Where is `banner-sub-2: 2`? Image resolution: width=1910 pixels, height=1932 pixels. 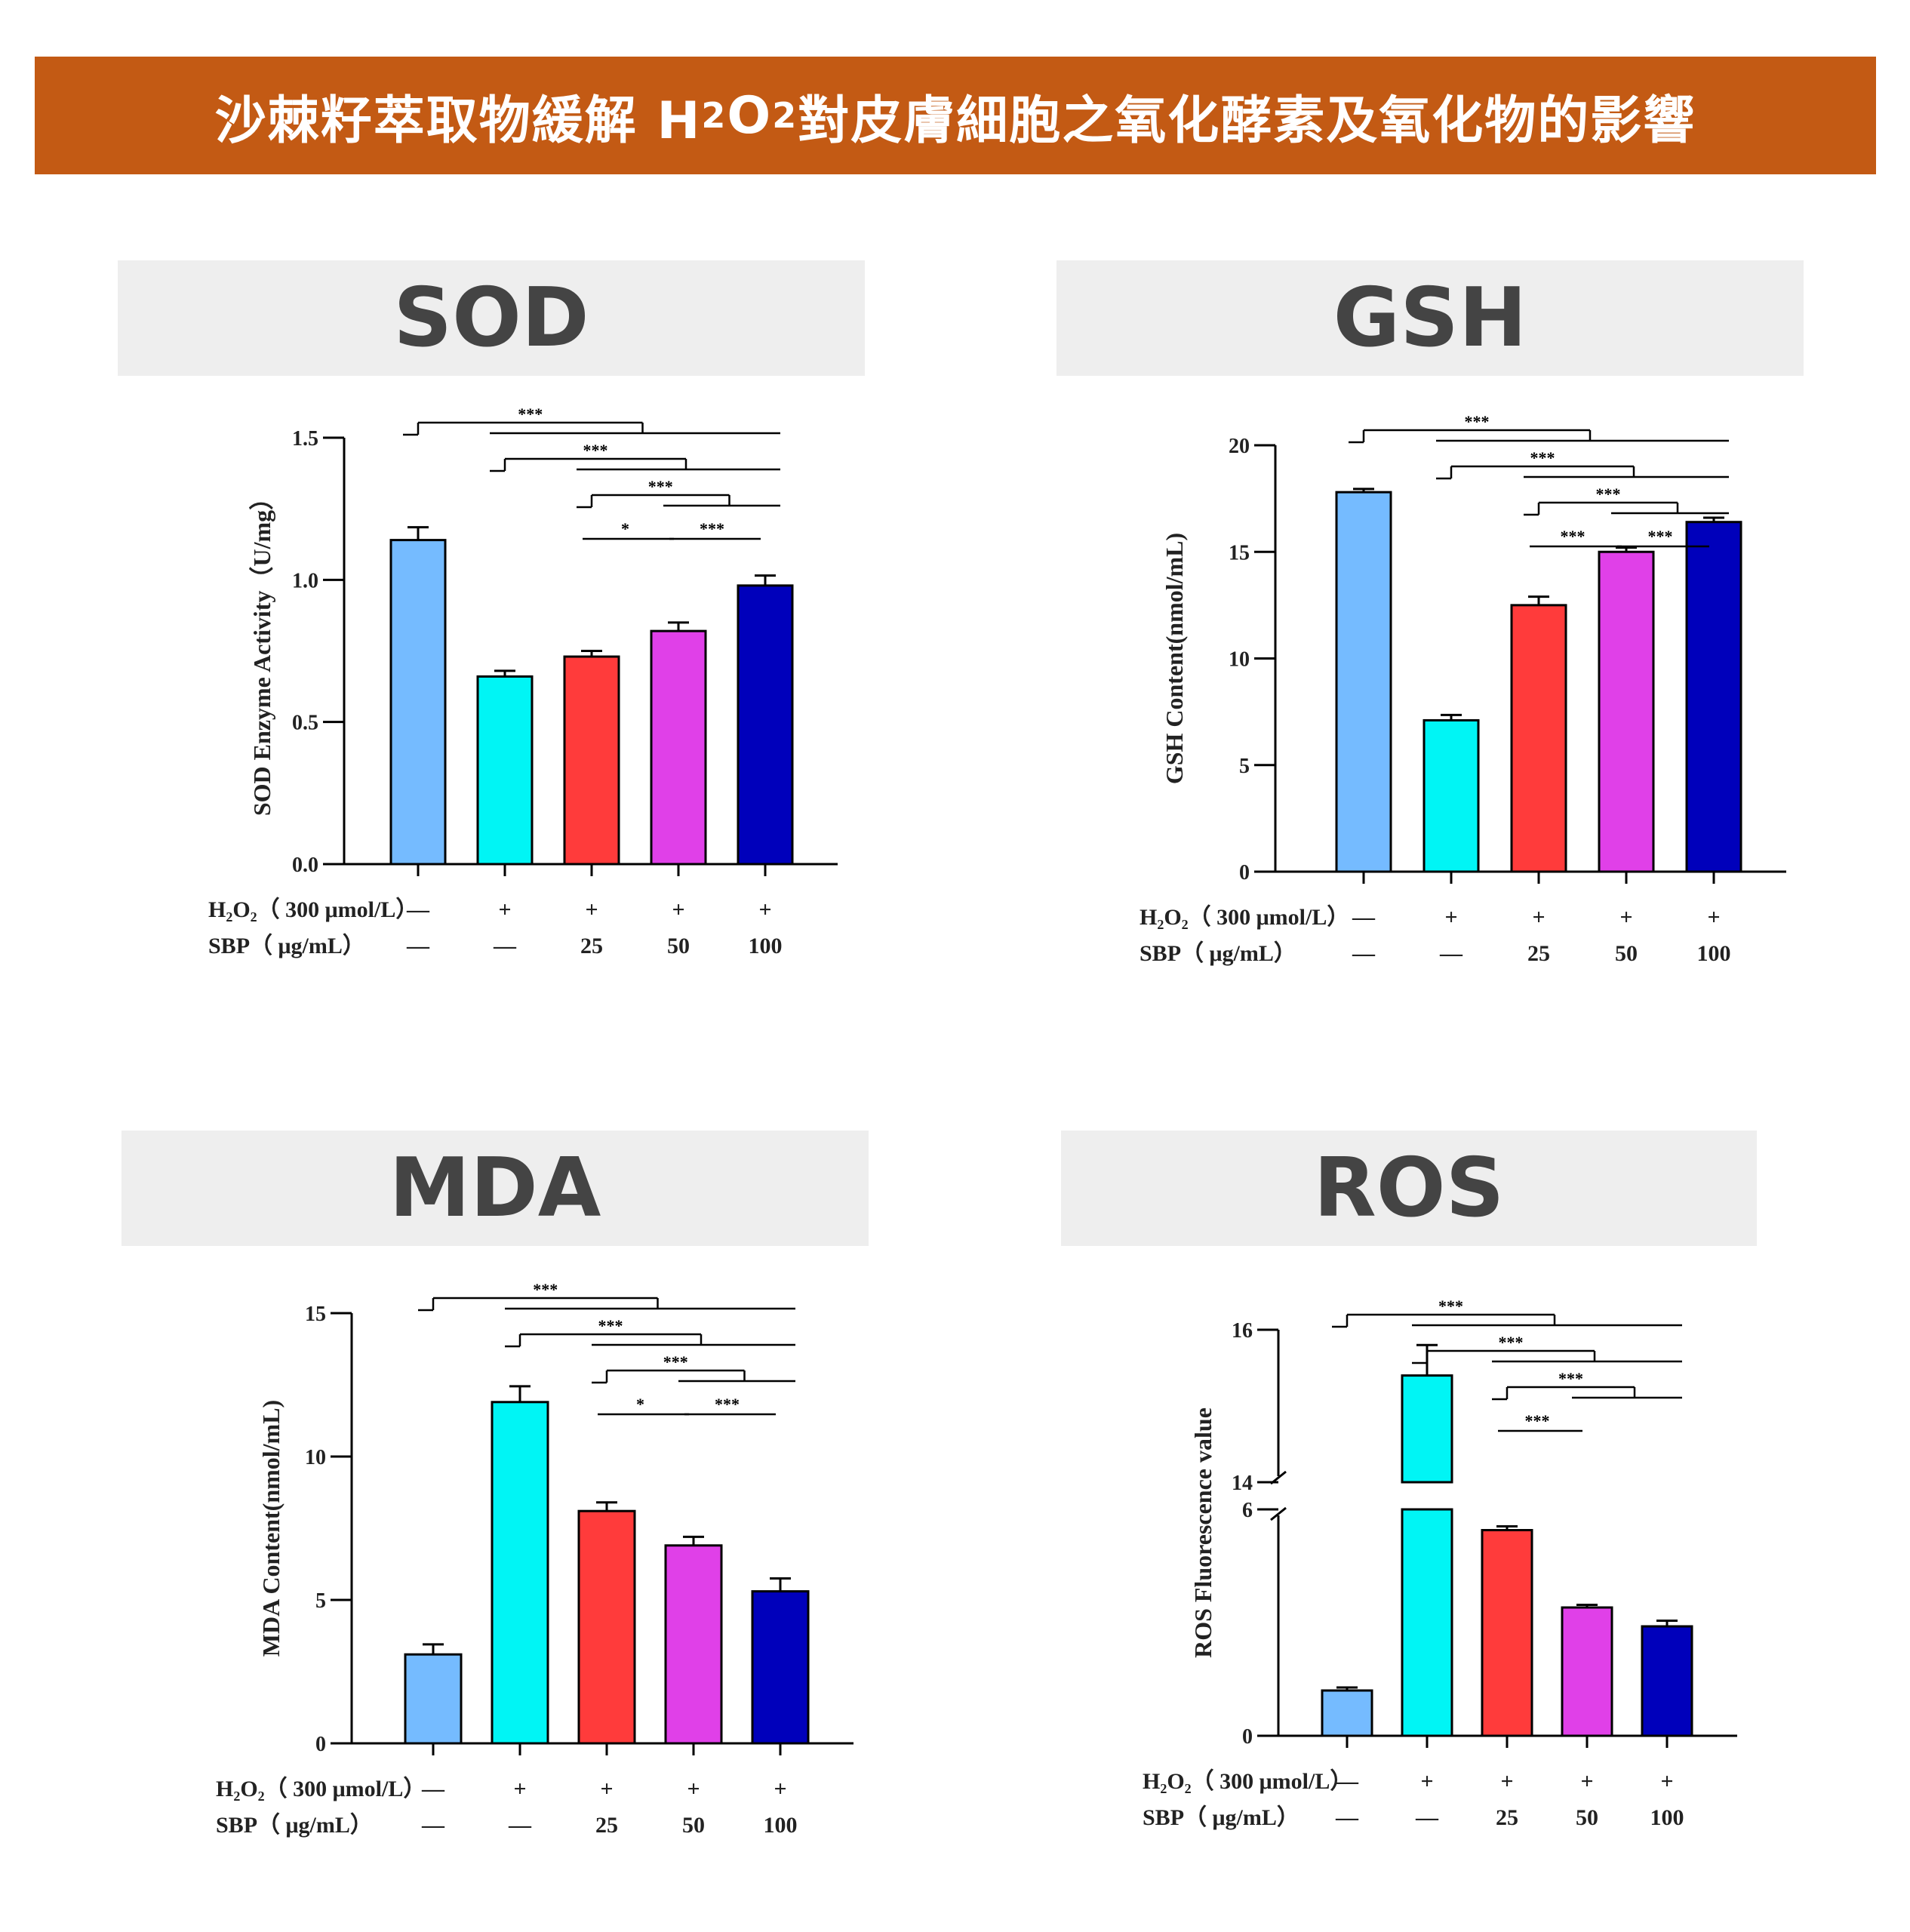 banner-sub-2: 2 is located at coordinates (785, 115).